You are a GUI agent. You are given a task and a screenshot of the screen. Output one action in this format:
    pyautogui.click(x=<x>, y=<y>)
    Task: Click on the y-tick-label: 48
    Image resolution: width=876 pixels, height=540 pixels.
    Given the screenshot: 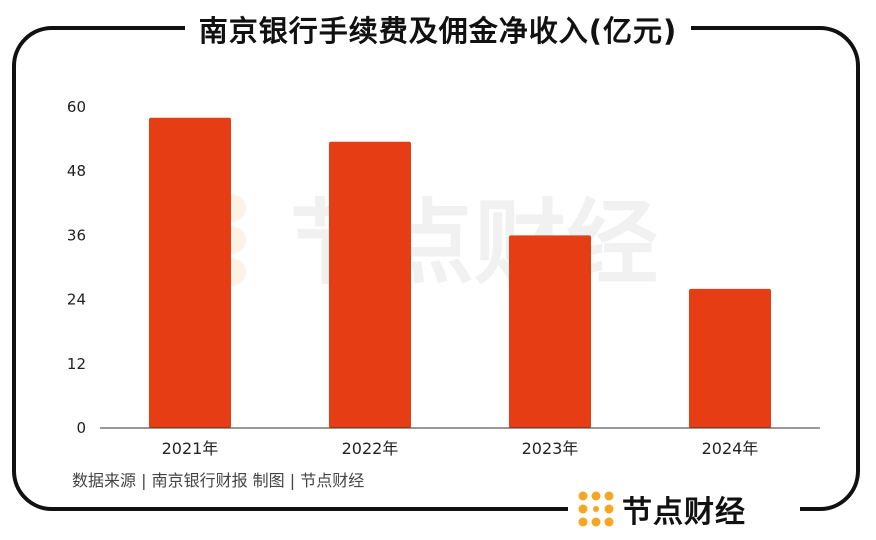 What is the action you would take?
    pyautogui.click(x=76, y=171)
    